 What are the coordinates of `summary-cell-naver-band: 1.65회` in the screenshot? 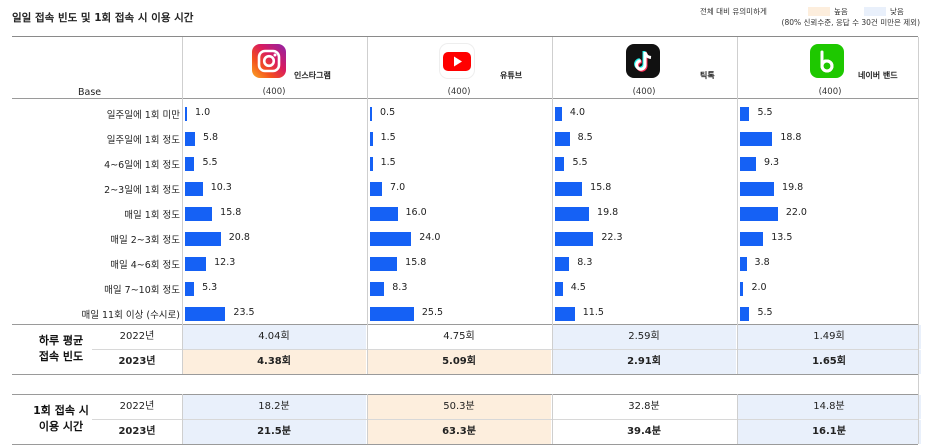 It's located at (829, 362).